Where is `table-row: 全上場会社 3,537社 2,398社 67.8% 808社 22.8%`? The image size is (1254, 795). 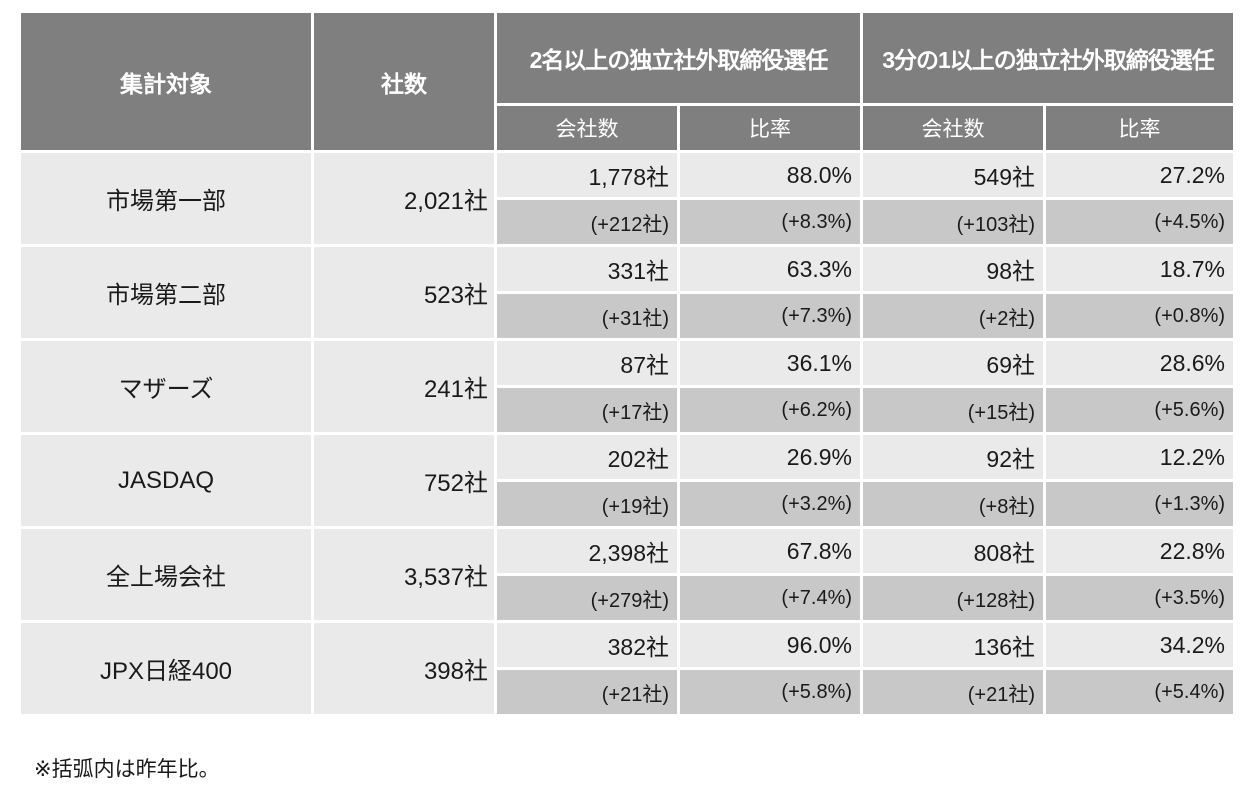
table-row: 全上場会社 3,537社 2,398社 67.8% 808社 22.8% is located at coordinates (627, 574).